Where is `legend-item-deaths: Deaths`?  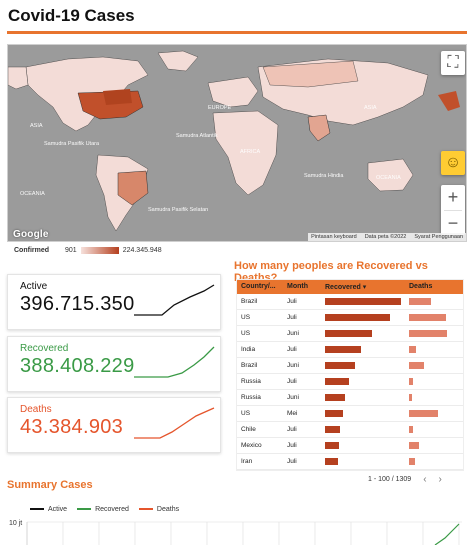 legend-item-deaths: Deaths is located at coordinates (159, 509).